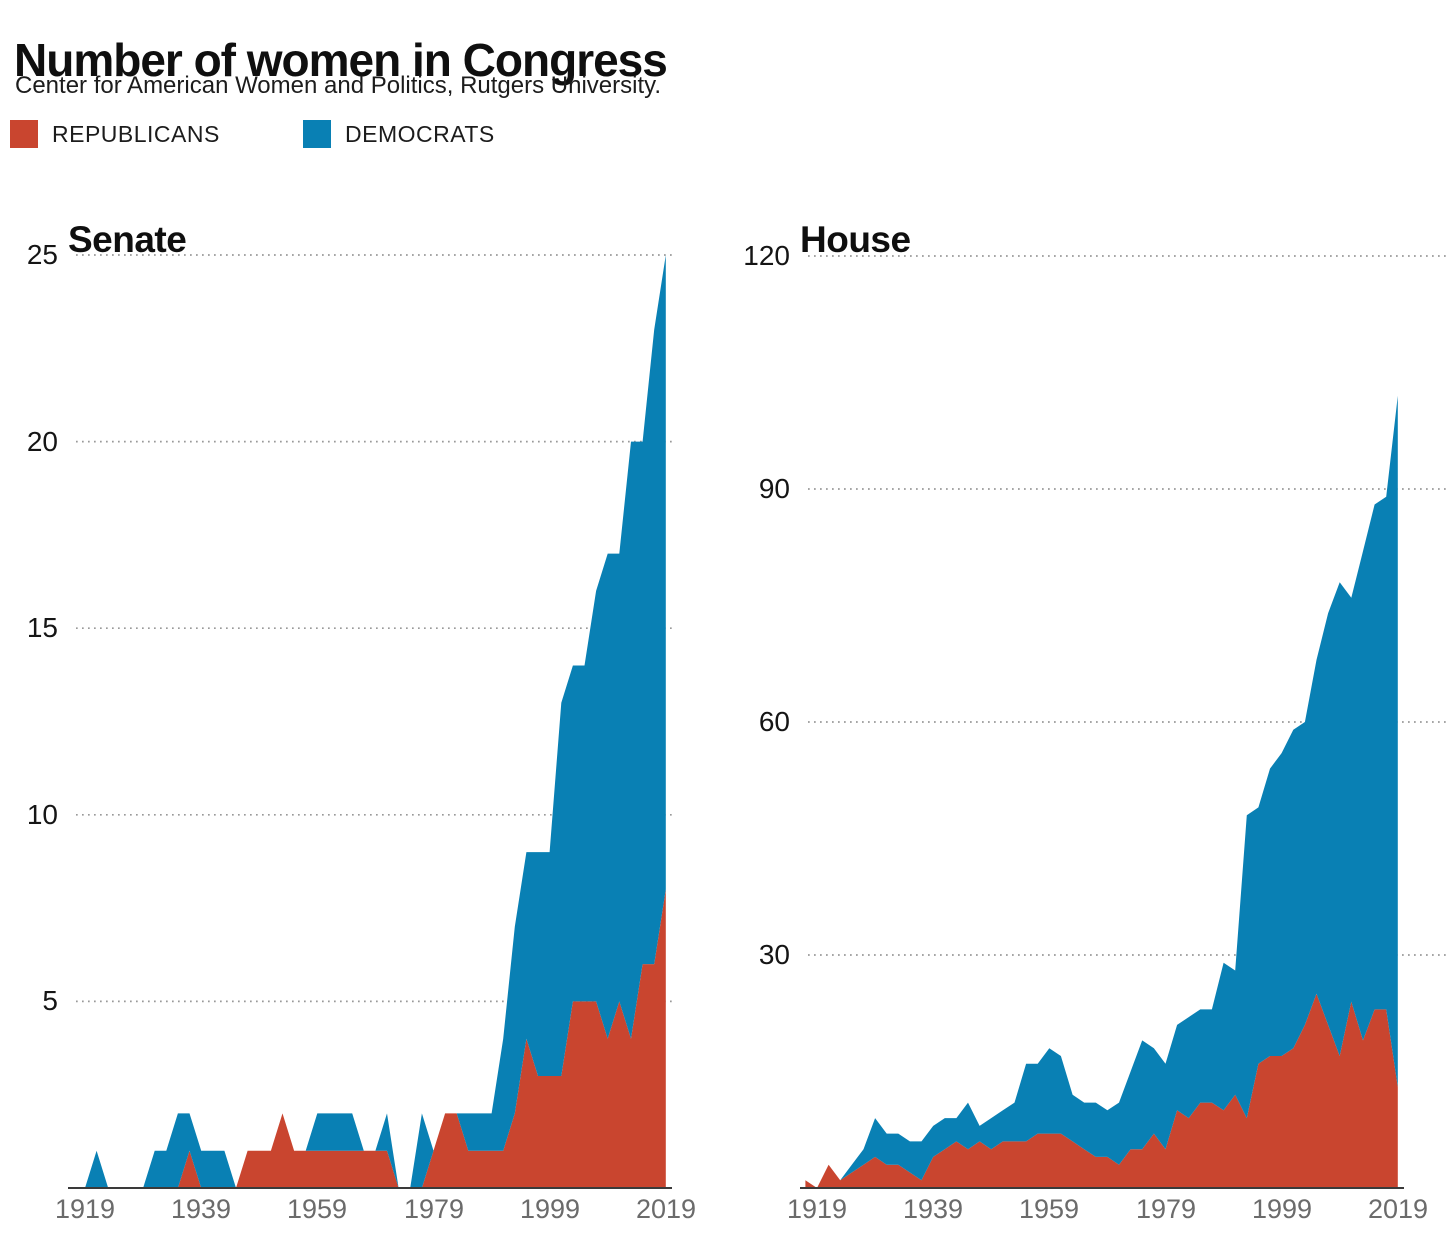 The width and height of the screenshot is (1456, 1239). Describe the element at coordinates (42, 254) in the screenshot. I see `senate-y-tick-label: 25` at that location.